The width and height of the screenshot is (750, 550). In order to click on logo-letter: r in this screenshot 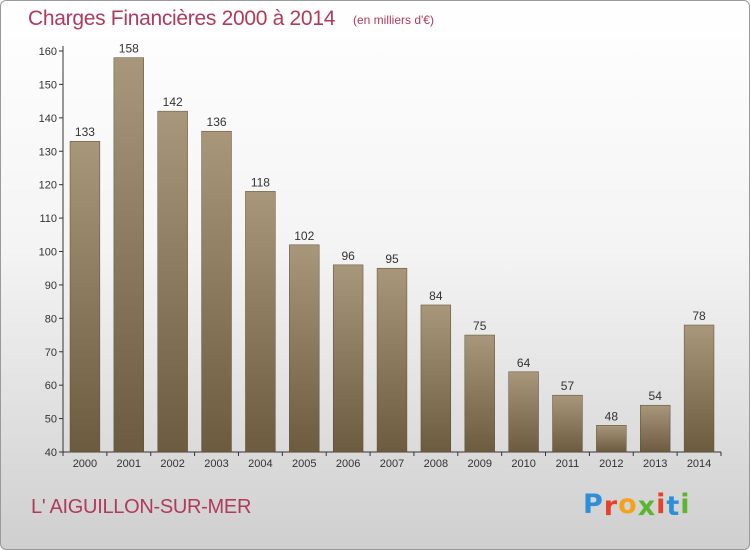, I will do `click(611, 506)`.